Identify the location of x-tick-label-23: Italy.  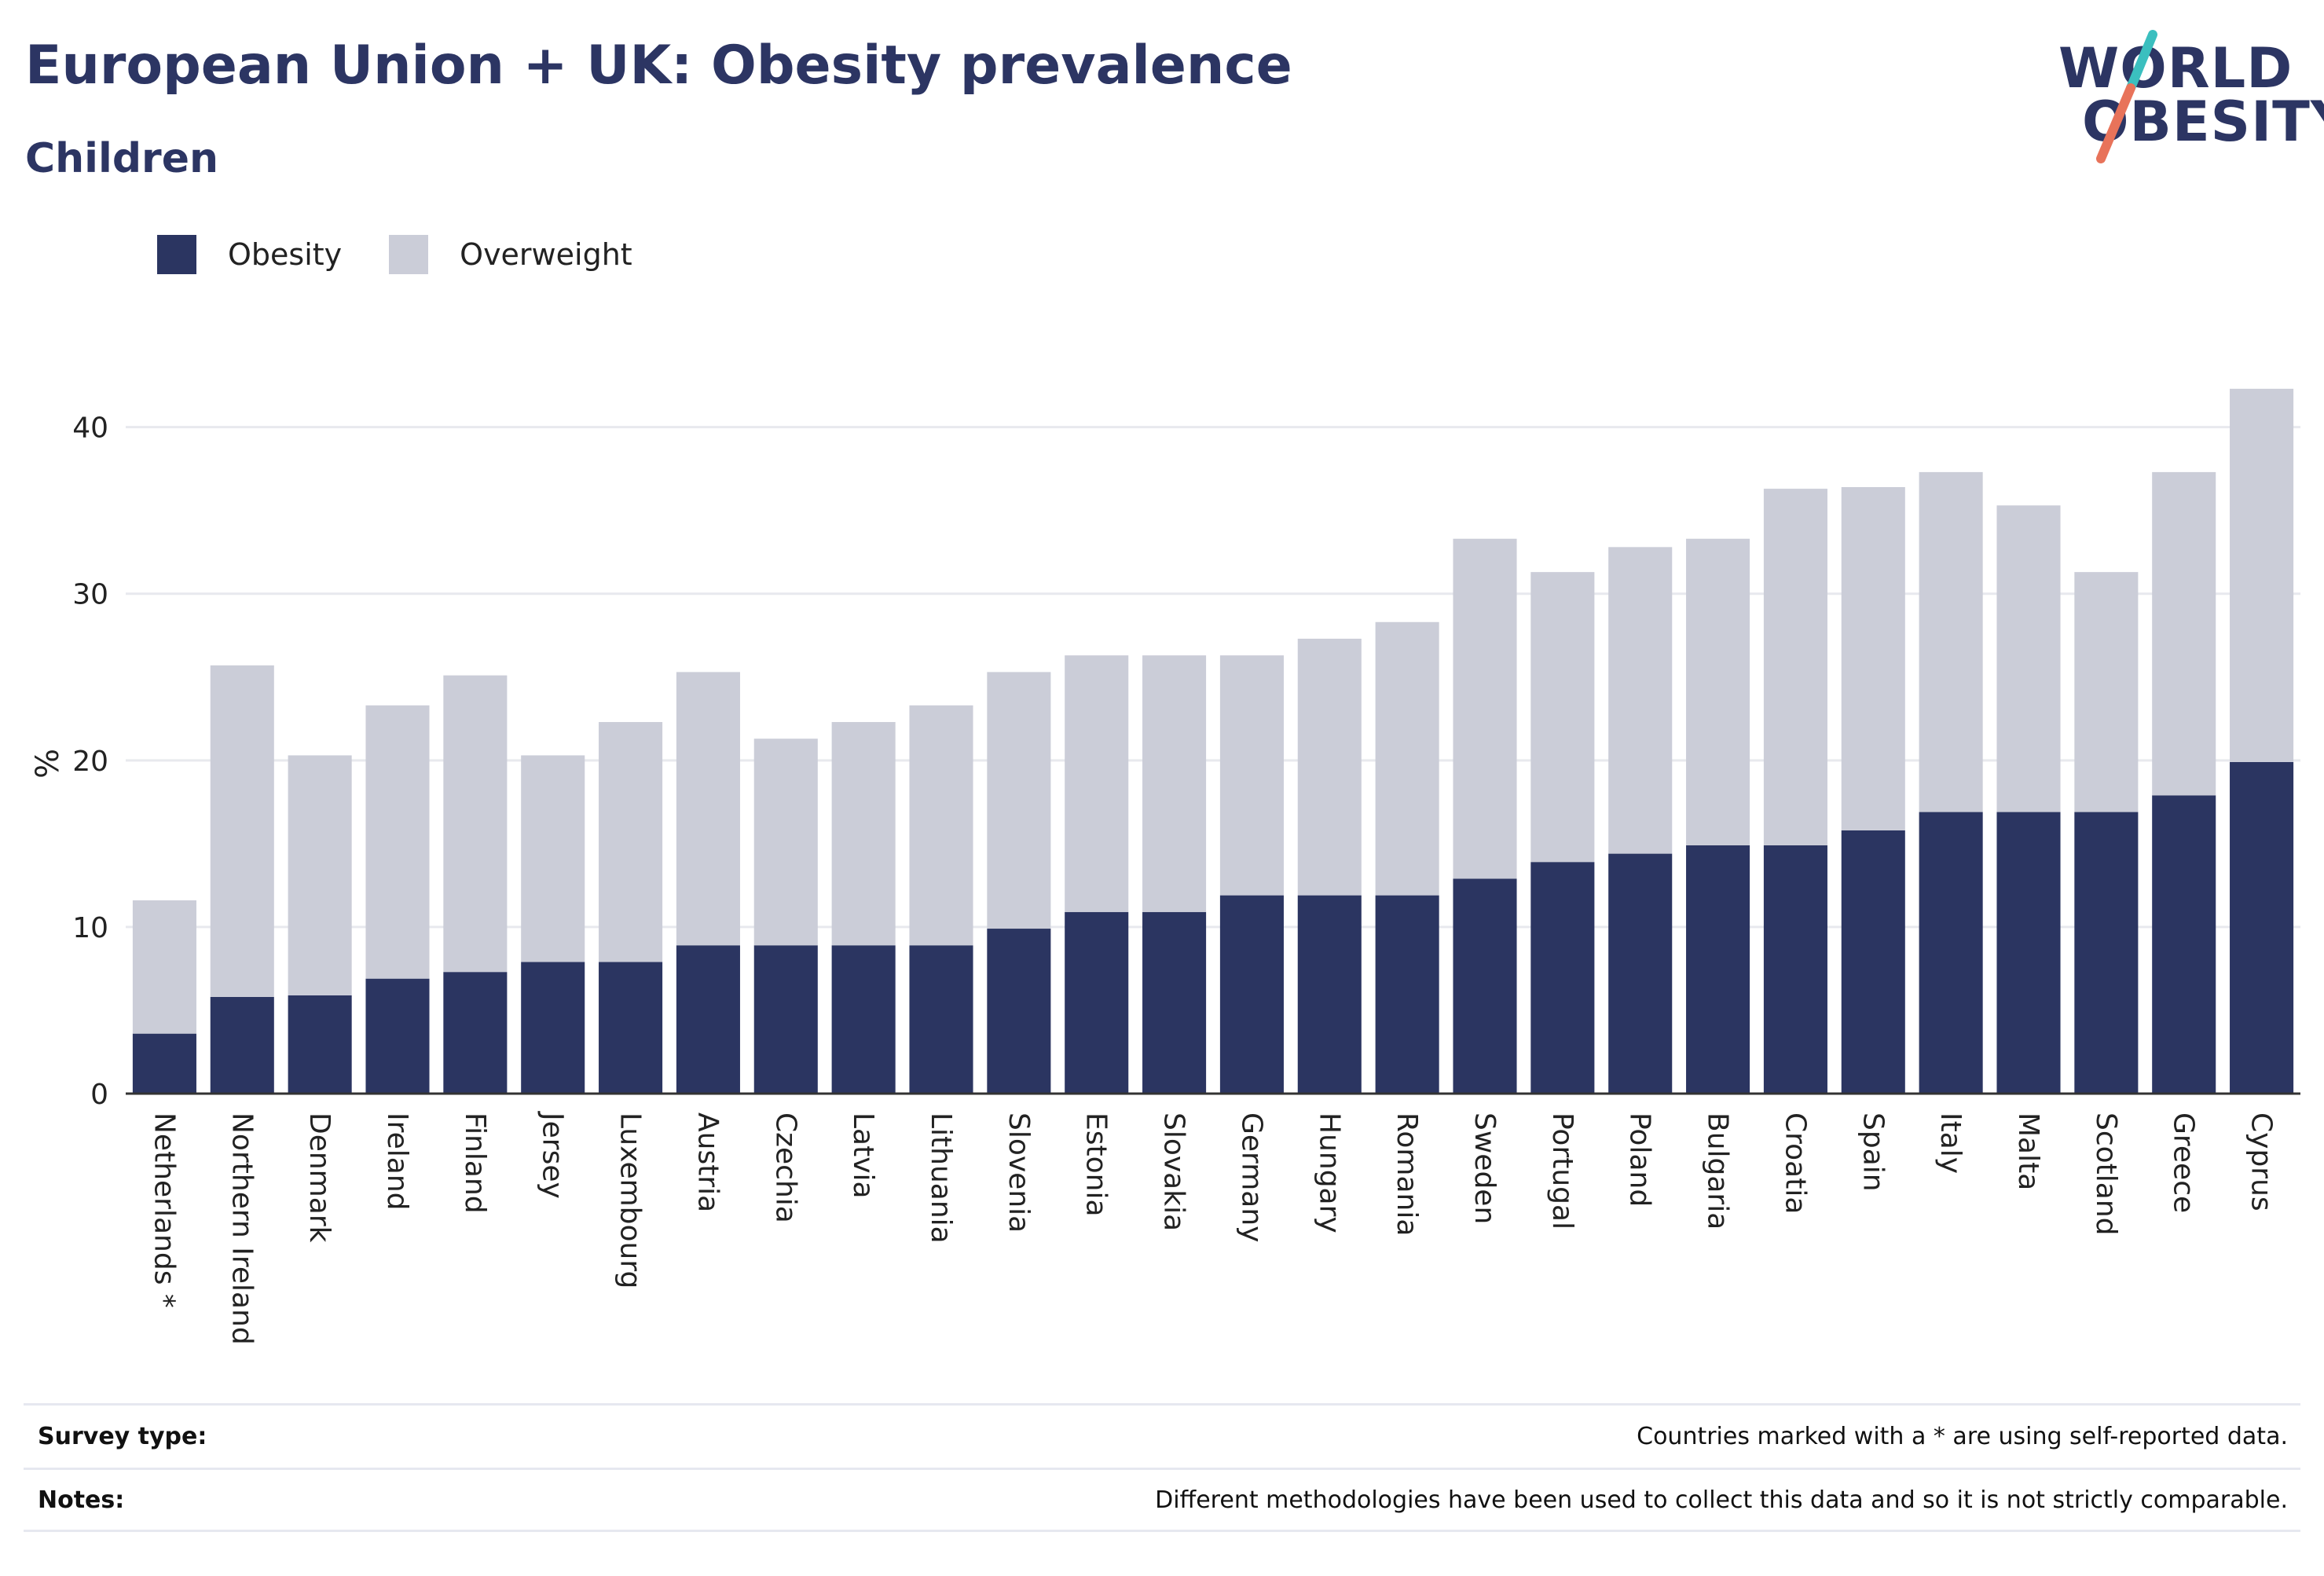
(1950, 1143).